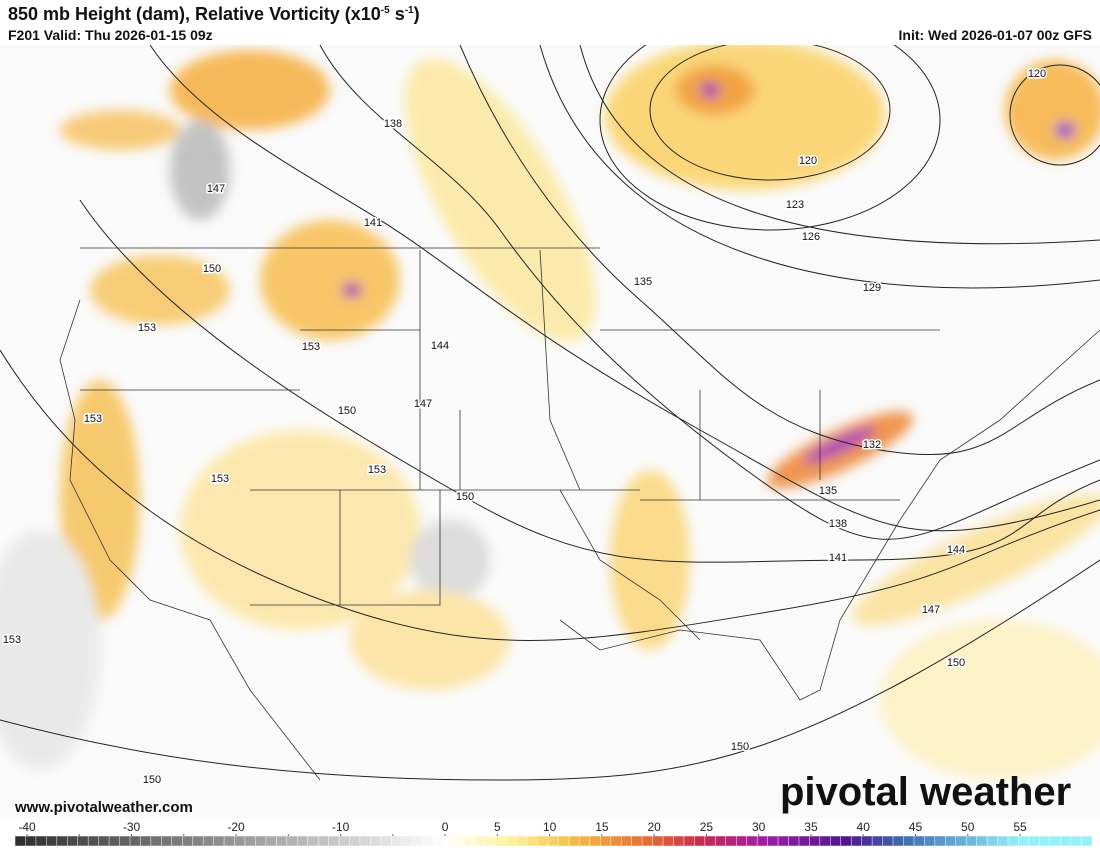  I want to click on contour-label: 132, so click(872, 445).